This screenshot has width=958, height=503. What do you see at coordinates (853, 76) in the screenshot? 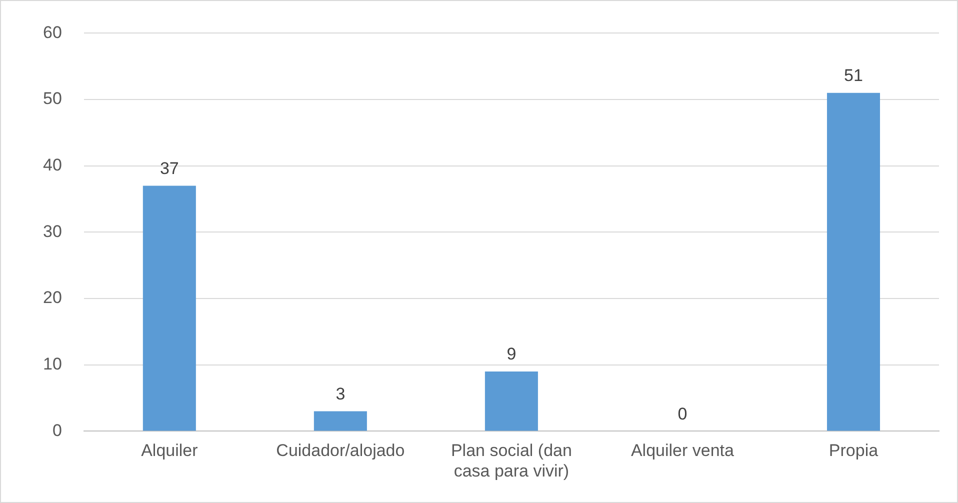
I see `data-label: 51` at bounding box center [853, 76].